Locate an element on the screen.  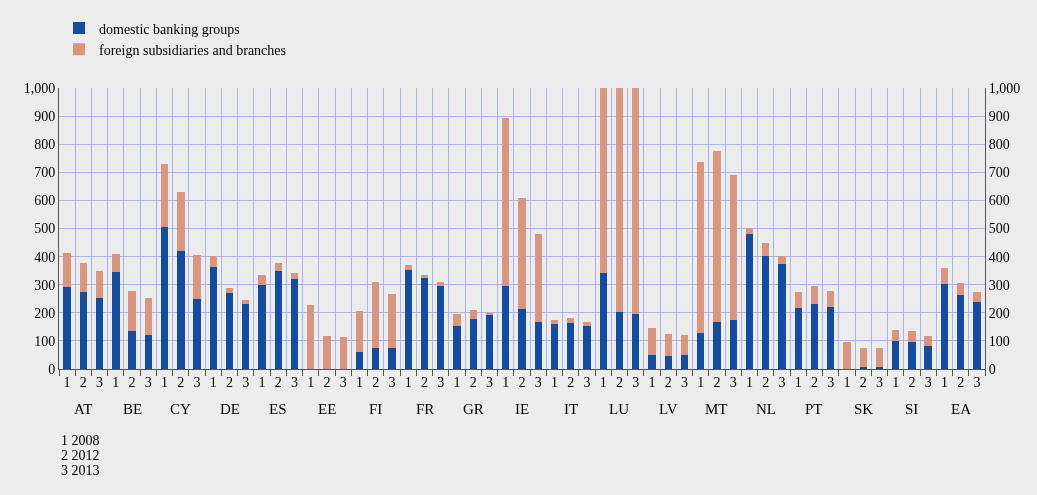
y-tick-label: 1,000 is located at coordinates (39, 88).